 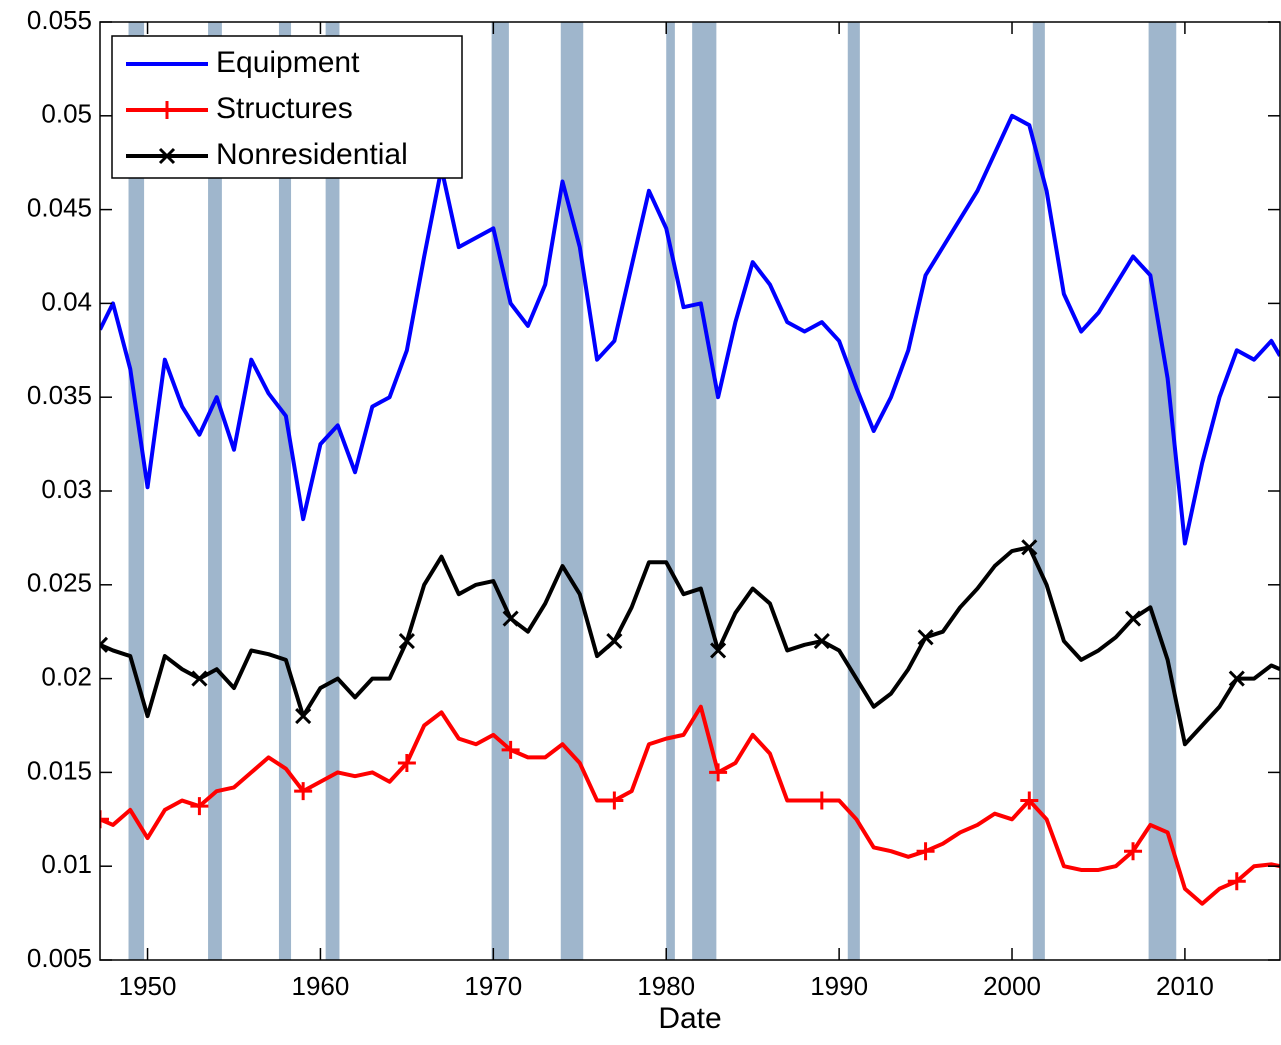 What do you see at coordinates (66, 676) in the screenshot?
I see `y-tick-label: 0.02` at bounding box center [66, 676].